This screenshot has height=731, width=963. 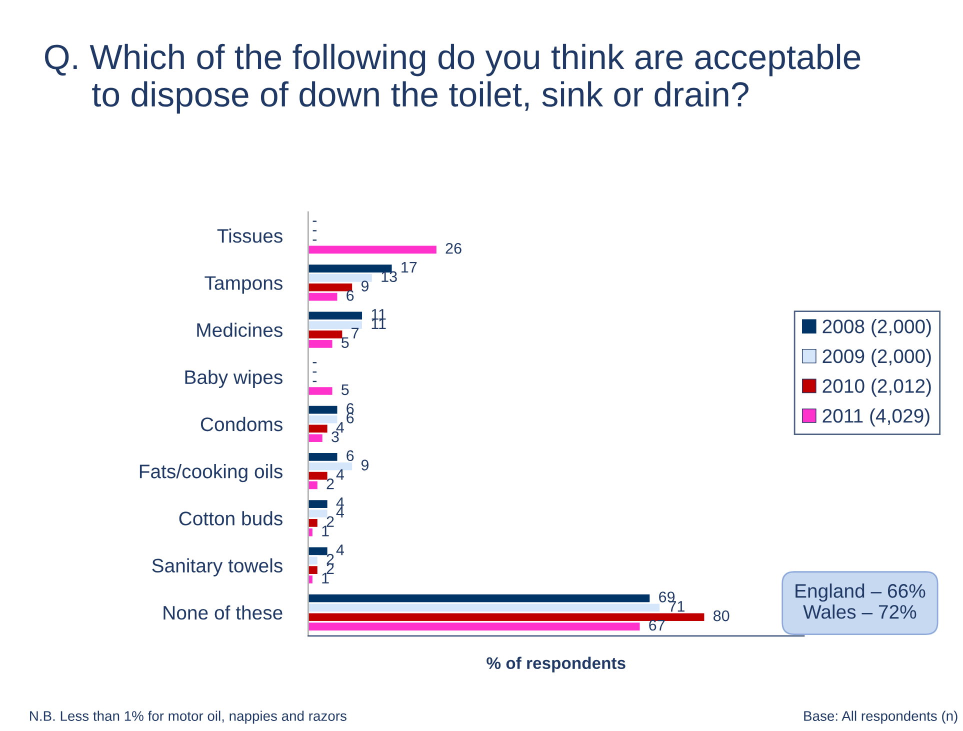 I want to click on legend-label: 2008 (2,000), so click(x=876, y=328).